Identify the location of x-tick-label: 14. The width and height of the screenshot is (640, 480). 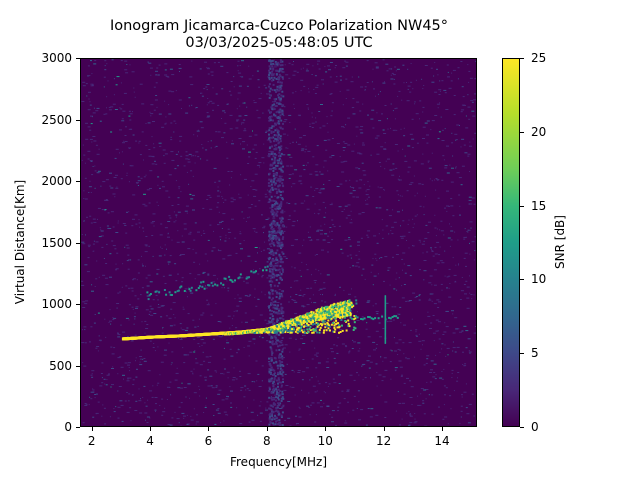
(442, 441).